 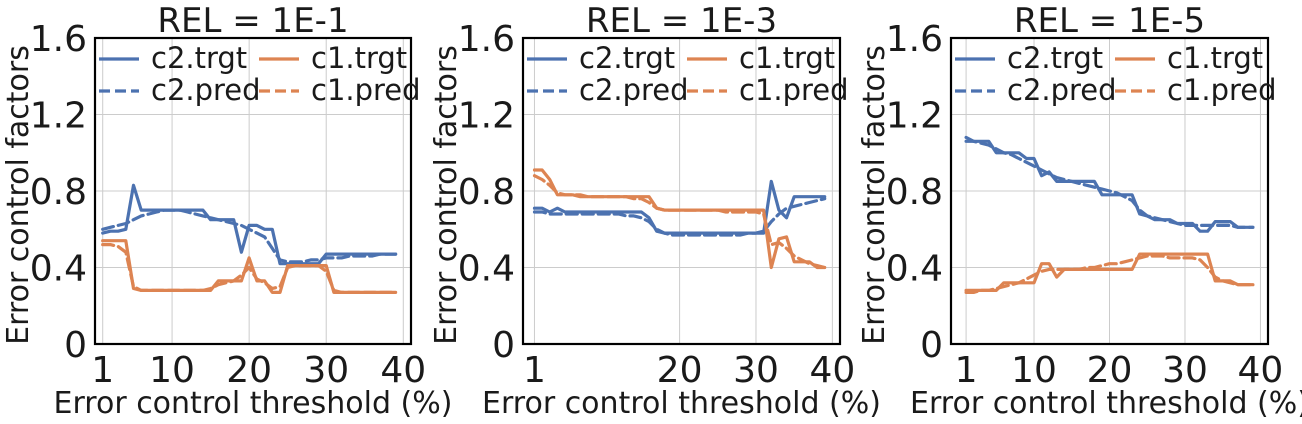 I want to click on subplot-title: REL = 1E-3, so click(x=681, y=21).